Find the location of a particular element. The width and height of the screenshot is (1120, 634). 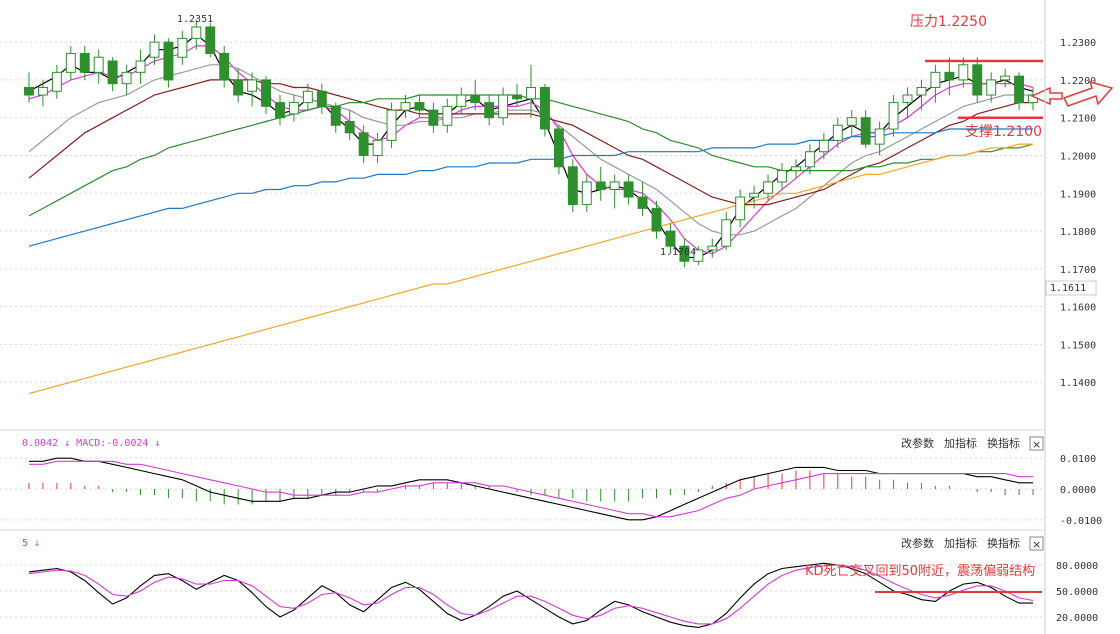

macd-dea-line is located at coordinates (531, 489).